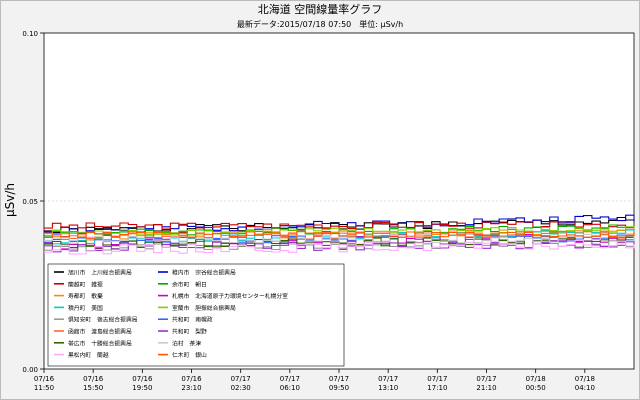  Describe the element at coordinates (44, 388) in the screenshot. I see `x-tick-time: 11:50` at that location.